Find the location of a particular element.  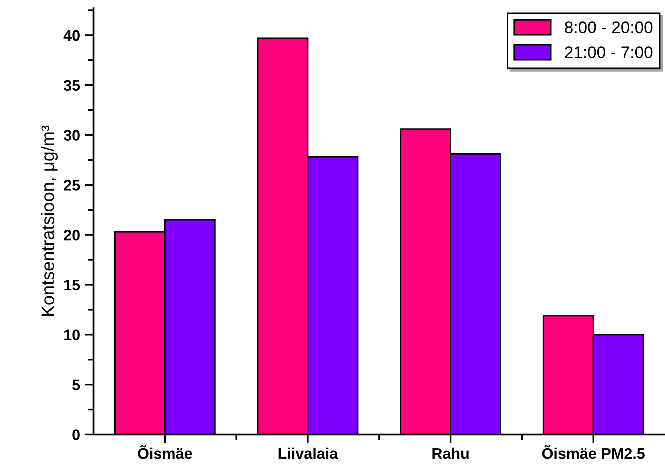

y-tick-label: 10 is located at coordinates (72, 335).